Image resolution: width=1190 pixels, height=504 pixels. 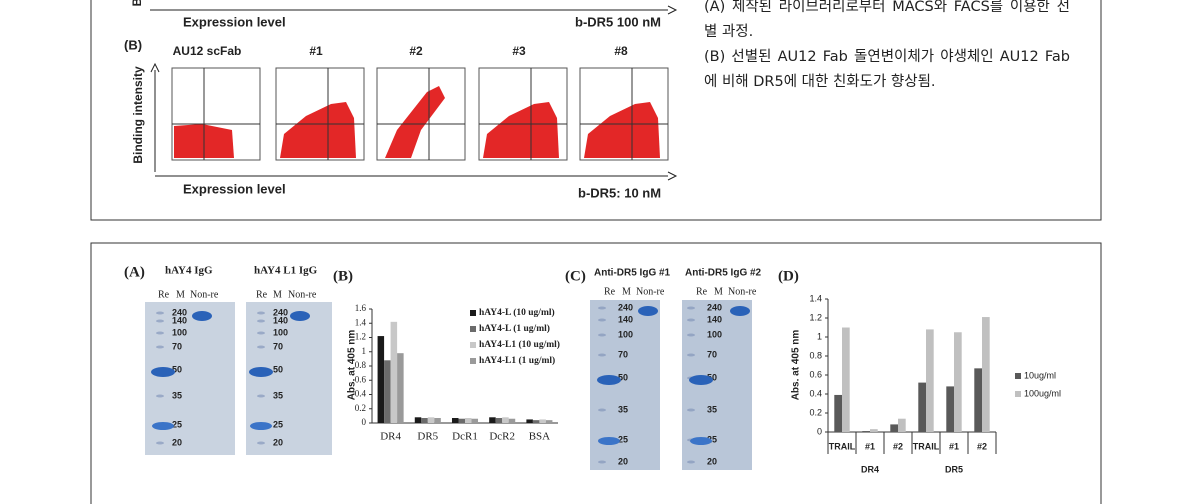 What do you see at coordinates (207, 51) in the screenshot?
I see `facs-title: AU12 scFab` at bounding box center [207, 51].